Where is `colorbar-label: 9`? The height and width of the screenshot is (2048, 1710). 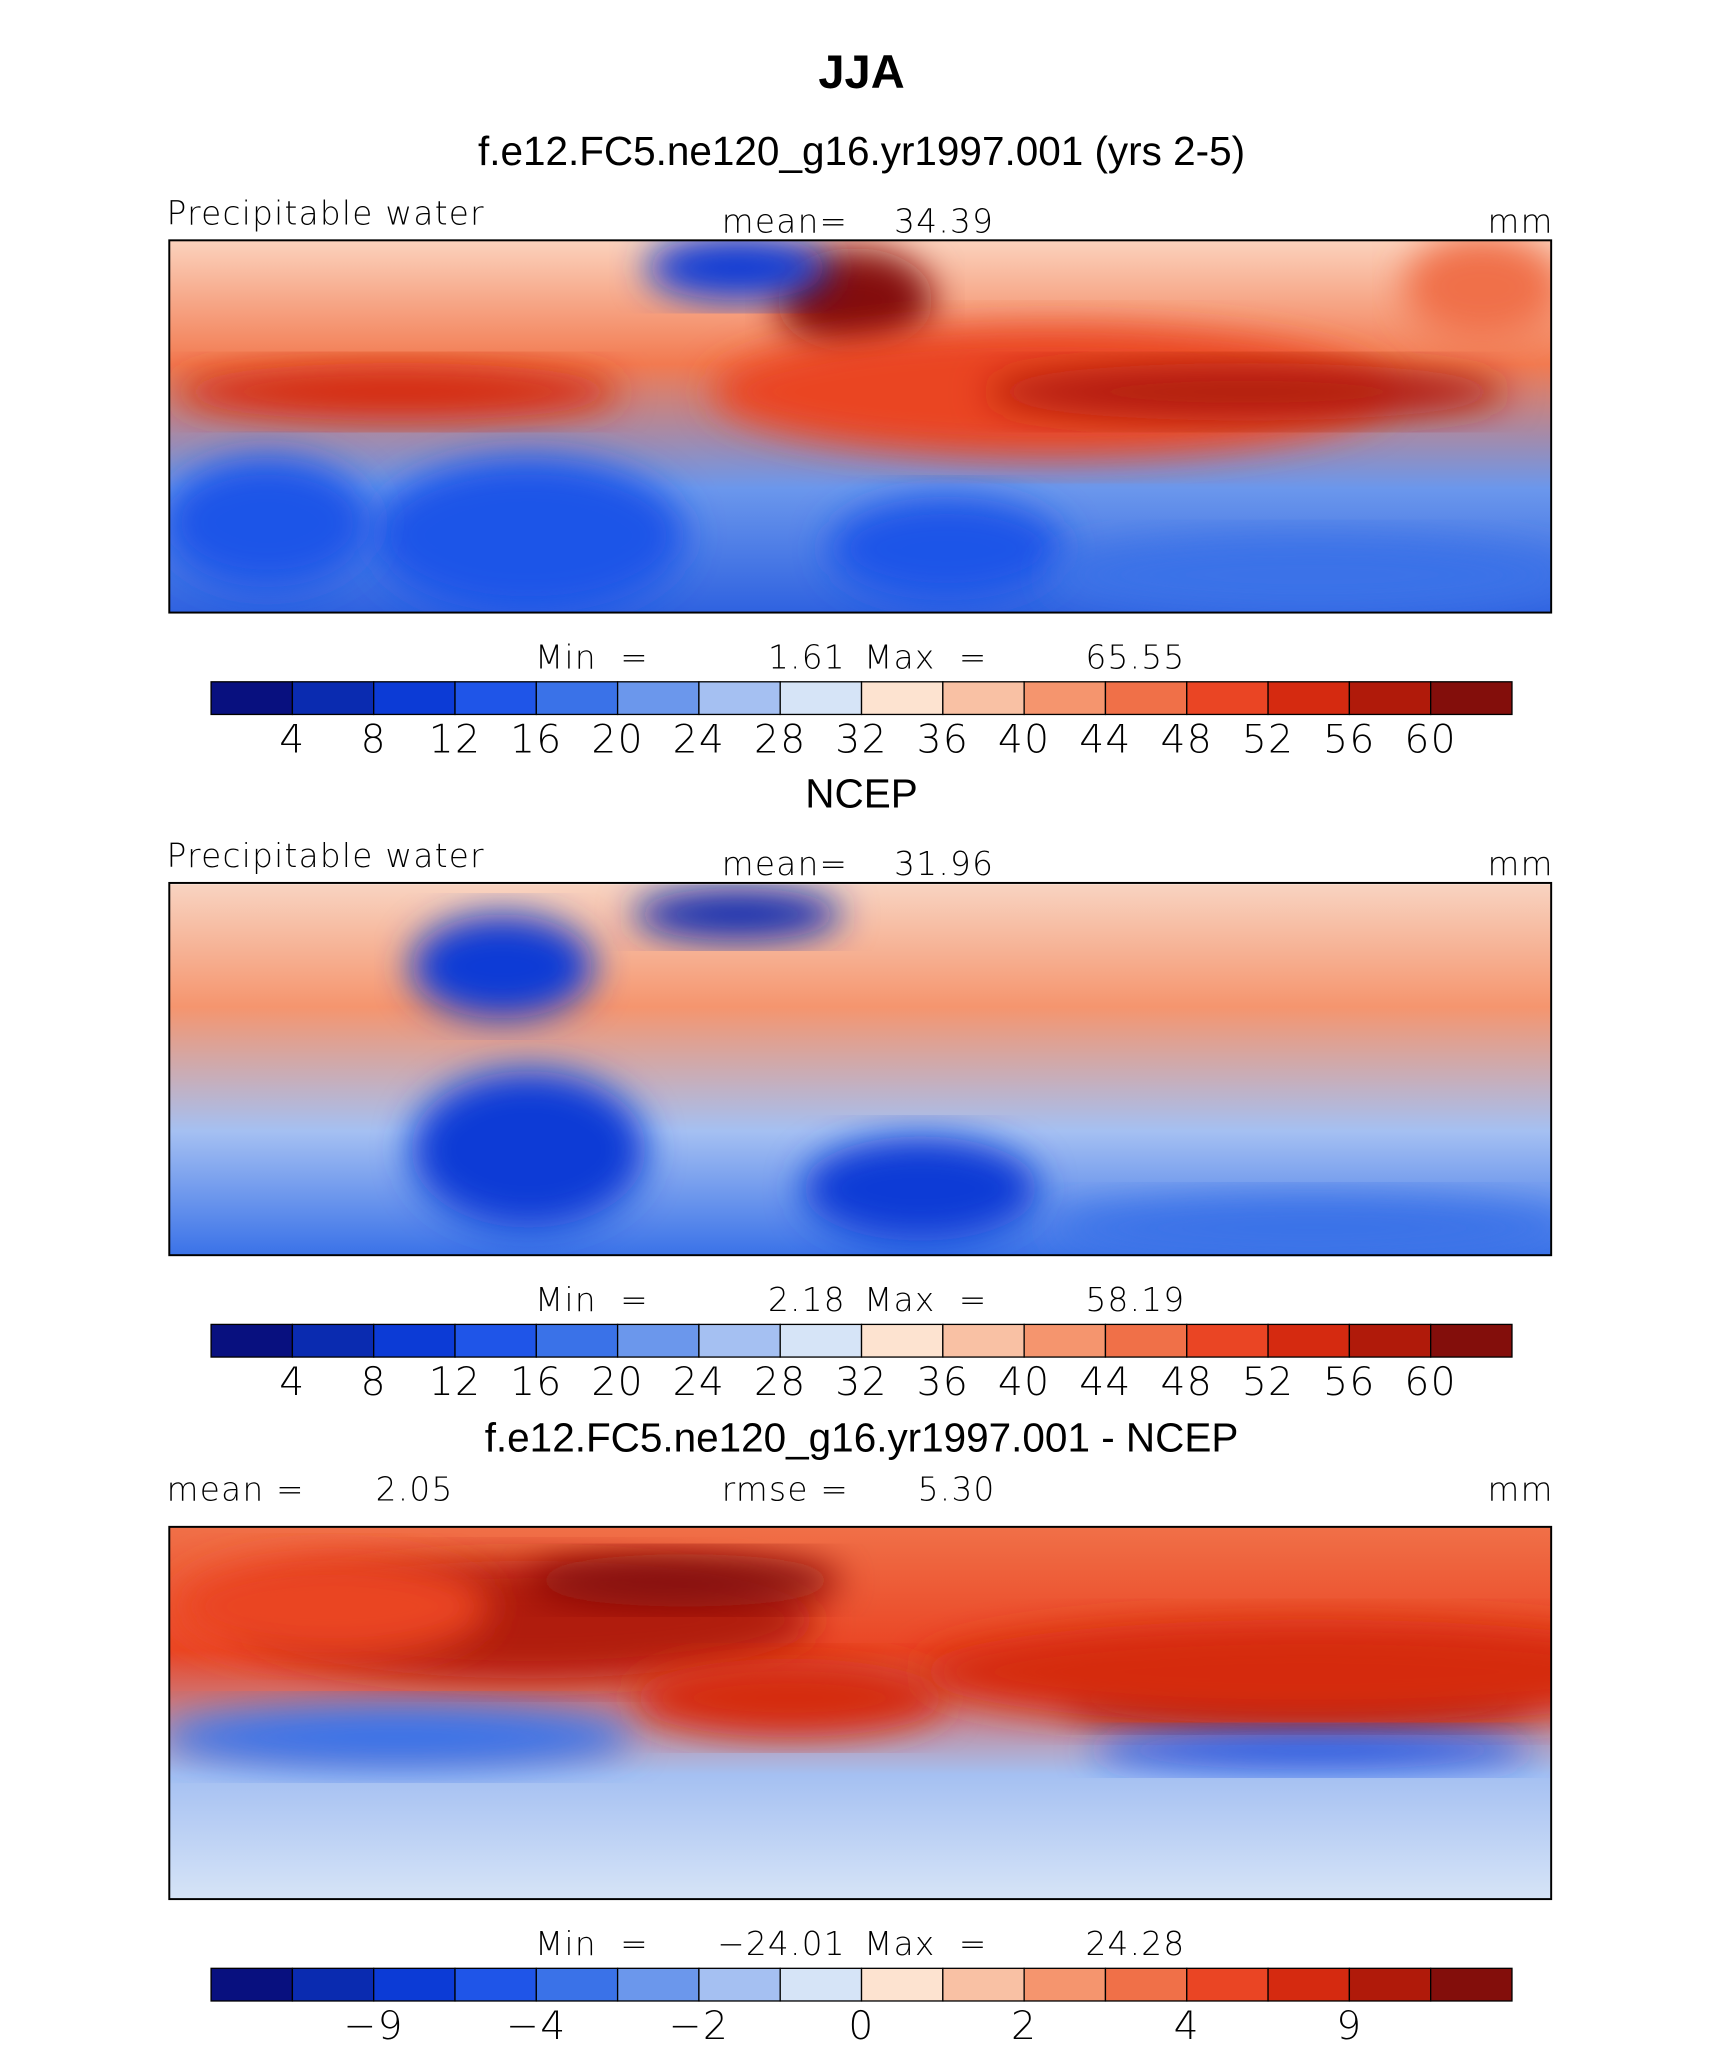 colorbar-label: 9 is located at coordinates (1349, 2026).